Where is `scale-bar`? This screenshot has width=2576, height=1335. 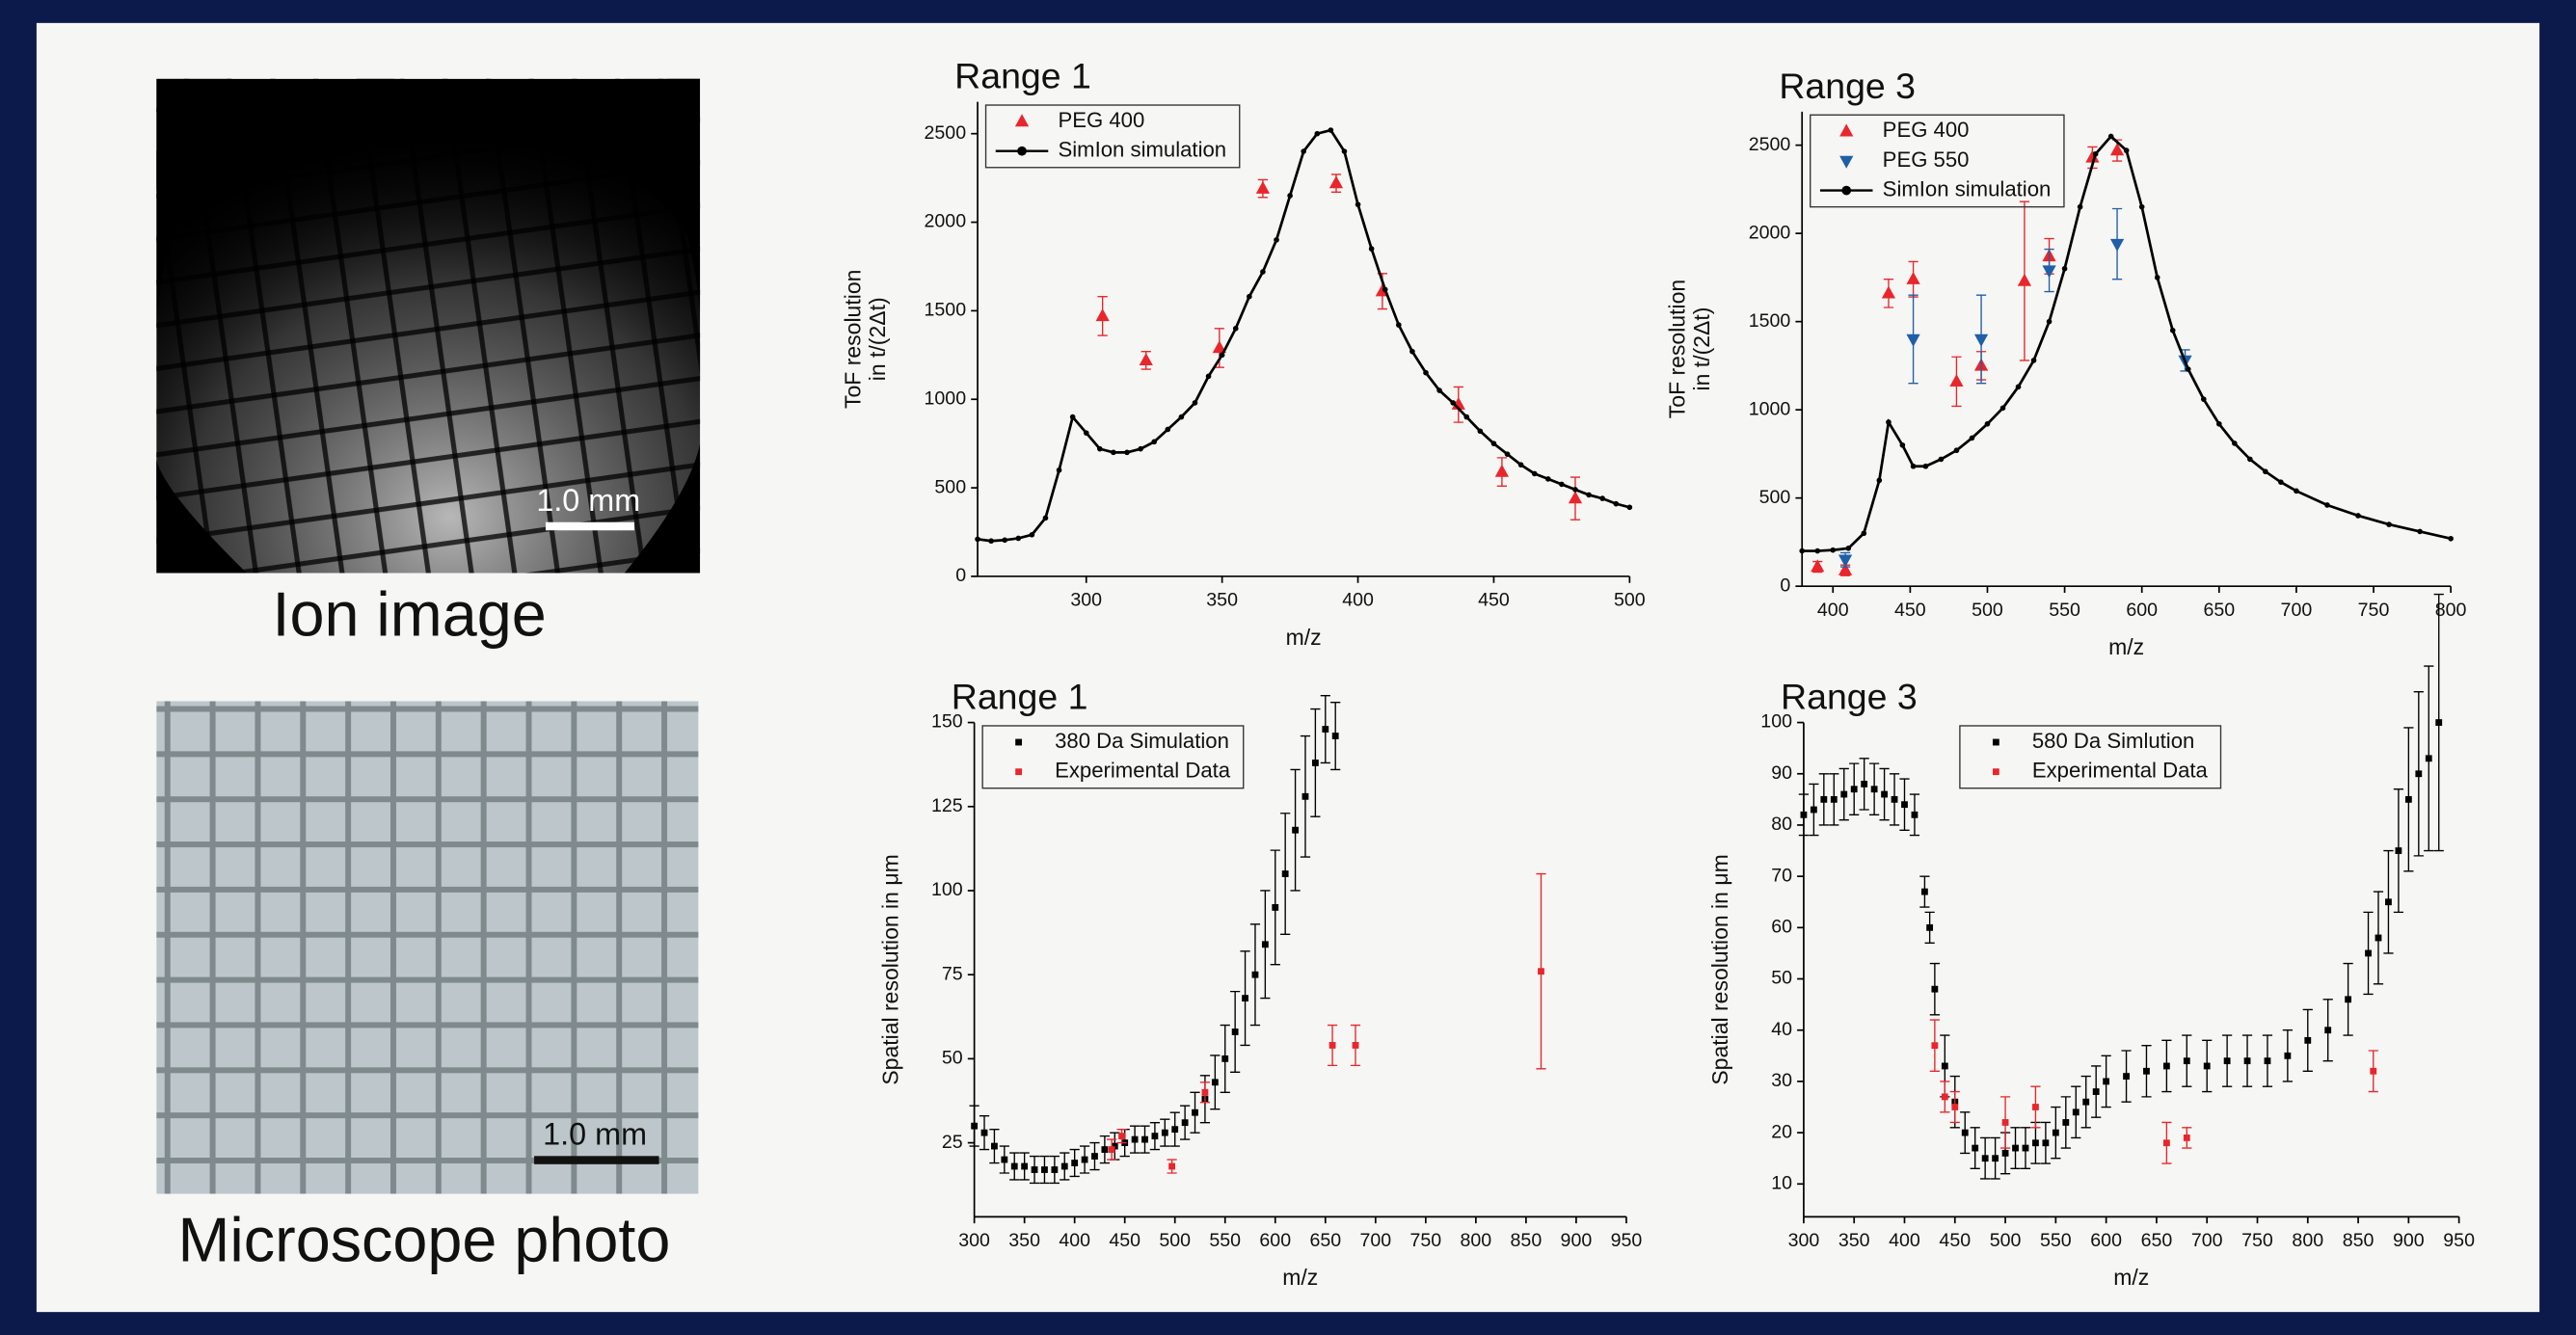
scale-bar is located at coordinates (590, 526).